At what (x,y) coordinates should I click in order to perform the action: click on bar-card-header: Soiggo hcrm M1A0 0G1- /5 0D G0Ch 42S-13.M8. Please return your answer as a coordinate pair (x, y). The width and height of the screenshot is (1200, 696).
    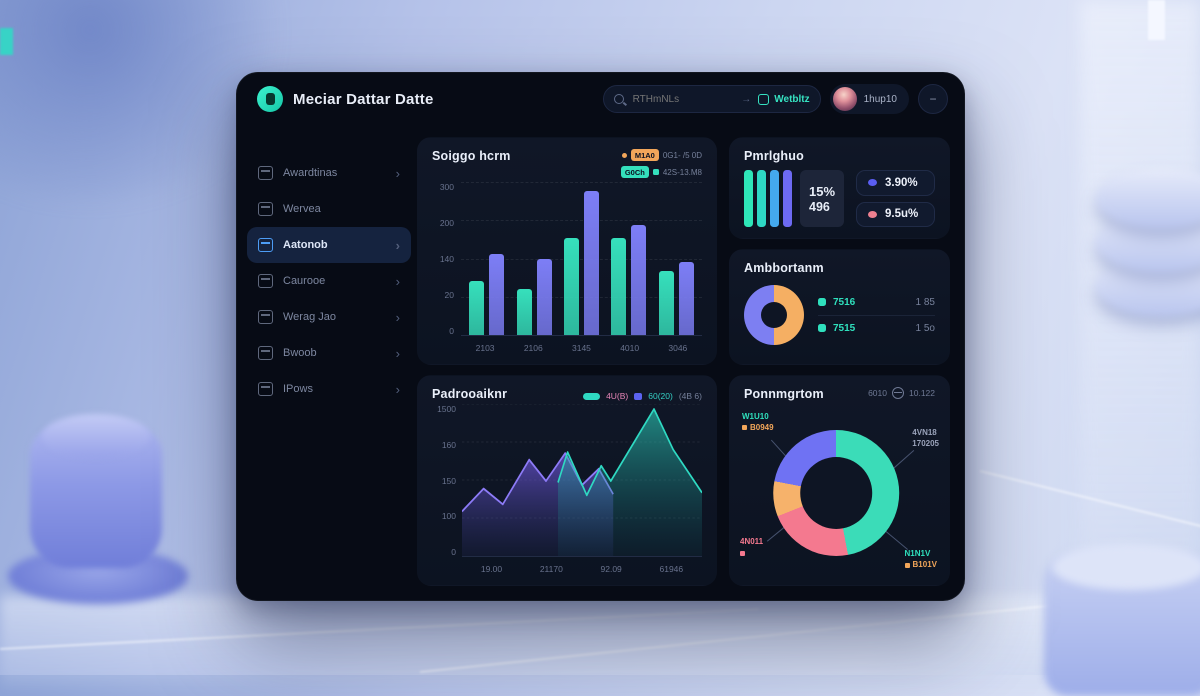
    Looking at the image, I should click on (567, 163).